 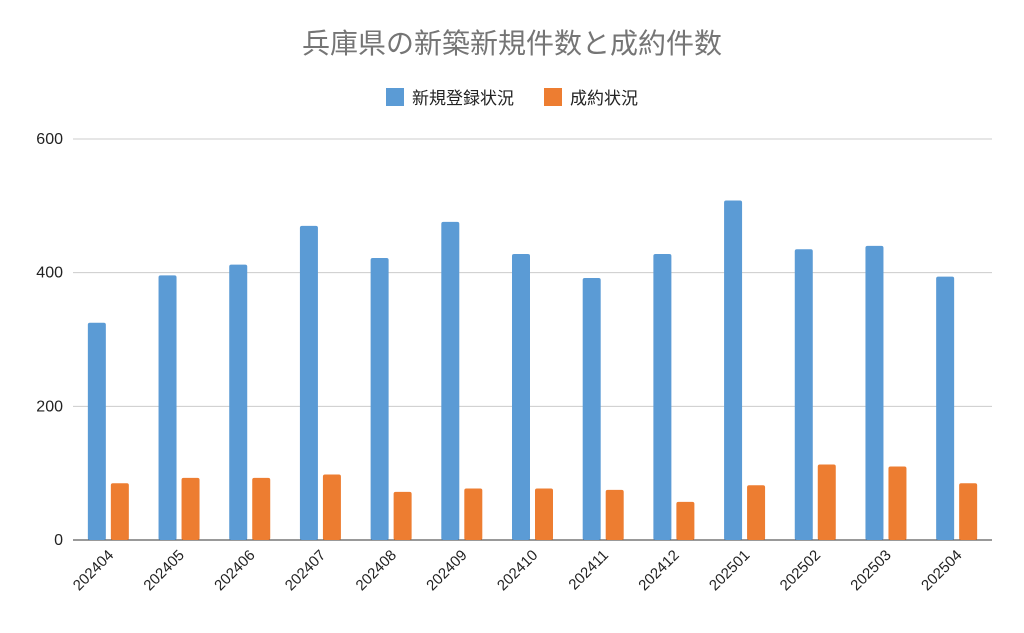 I want to click on x-tick-label: 202406, so click(x=234, y=570).